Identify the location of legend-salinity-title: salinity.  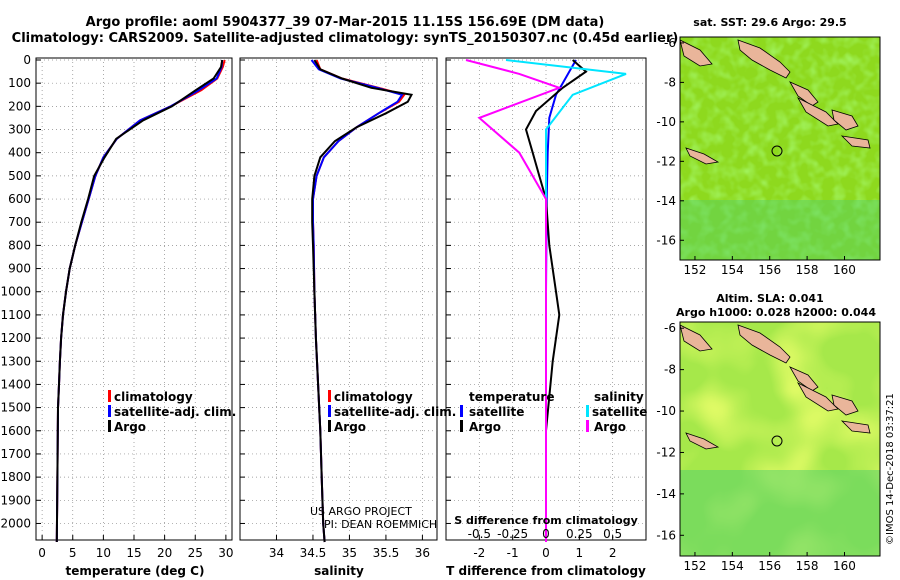
(619, 397).